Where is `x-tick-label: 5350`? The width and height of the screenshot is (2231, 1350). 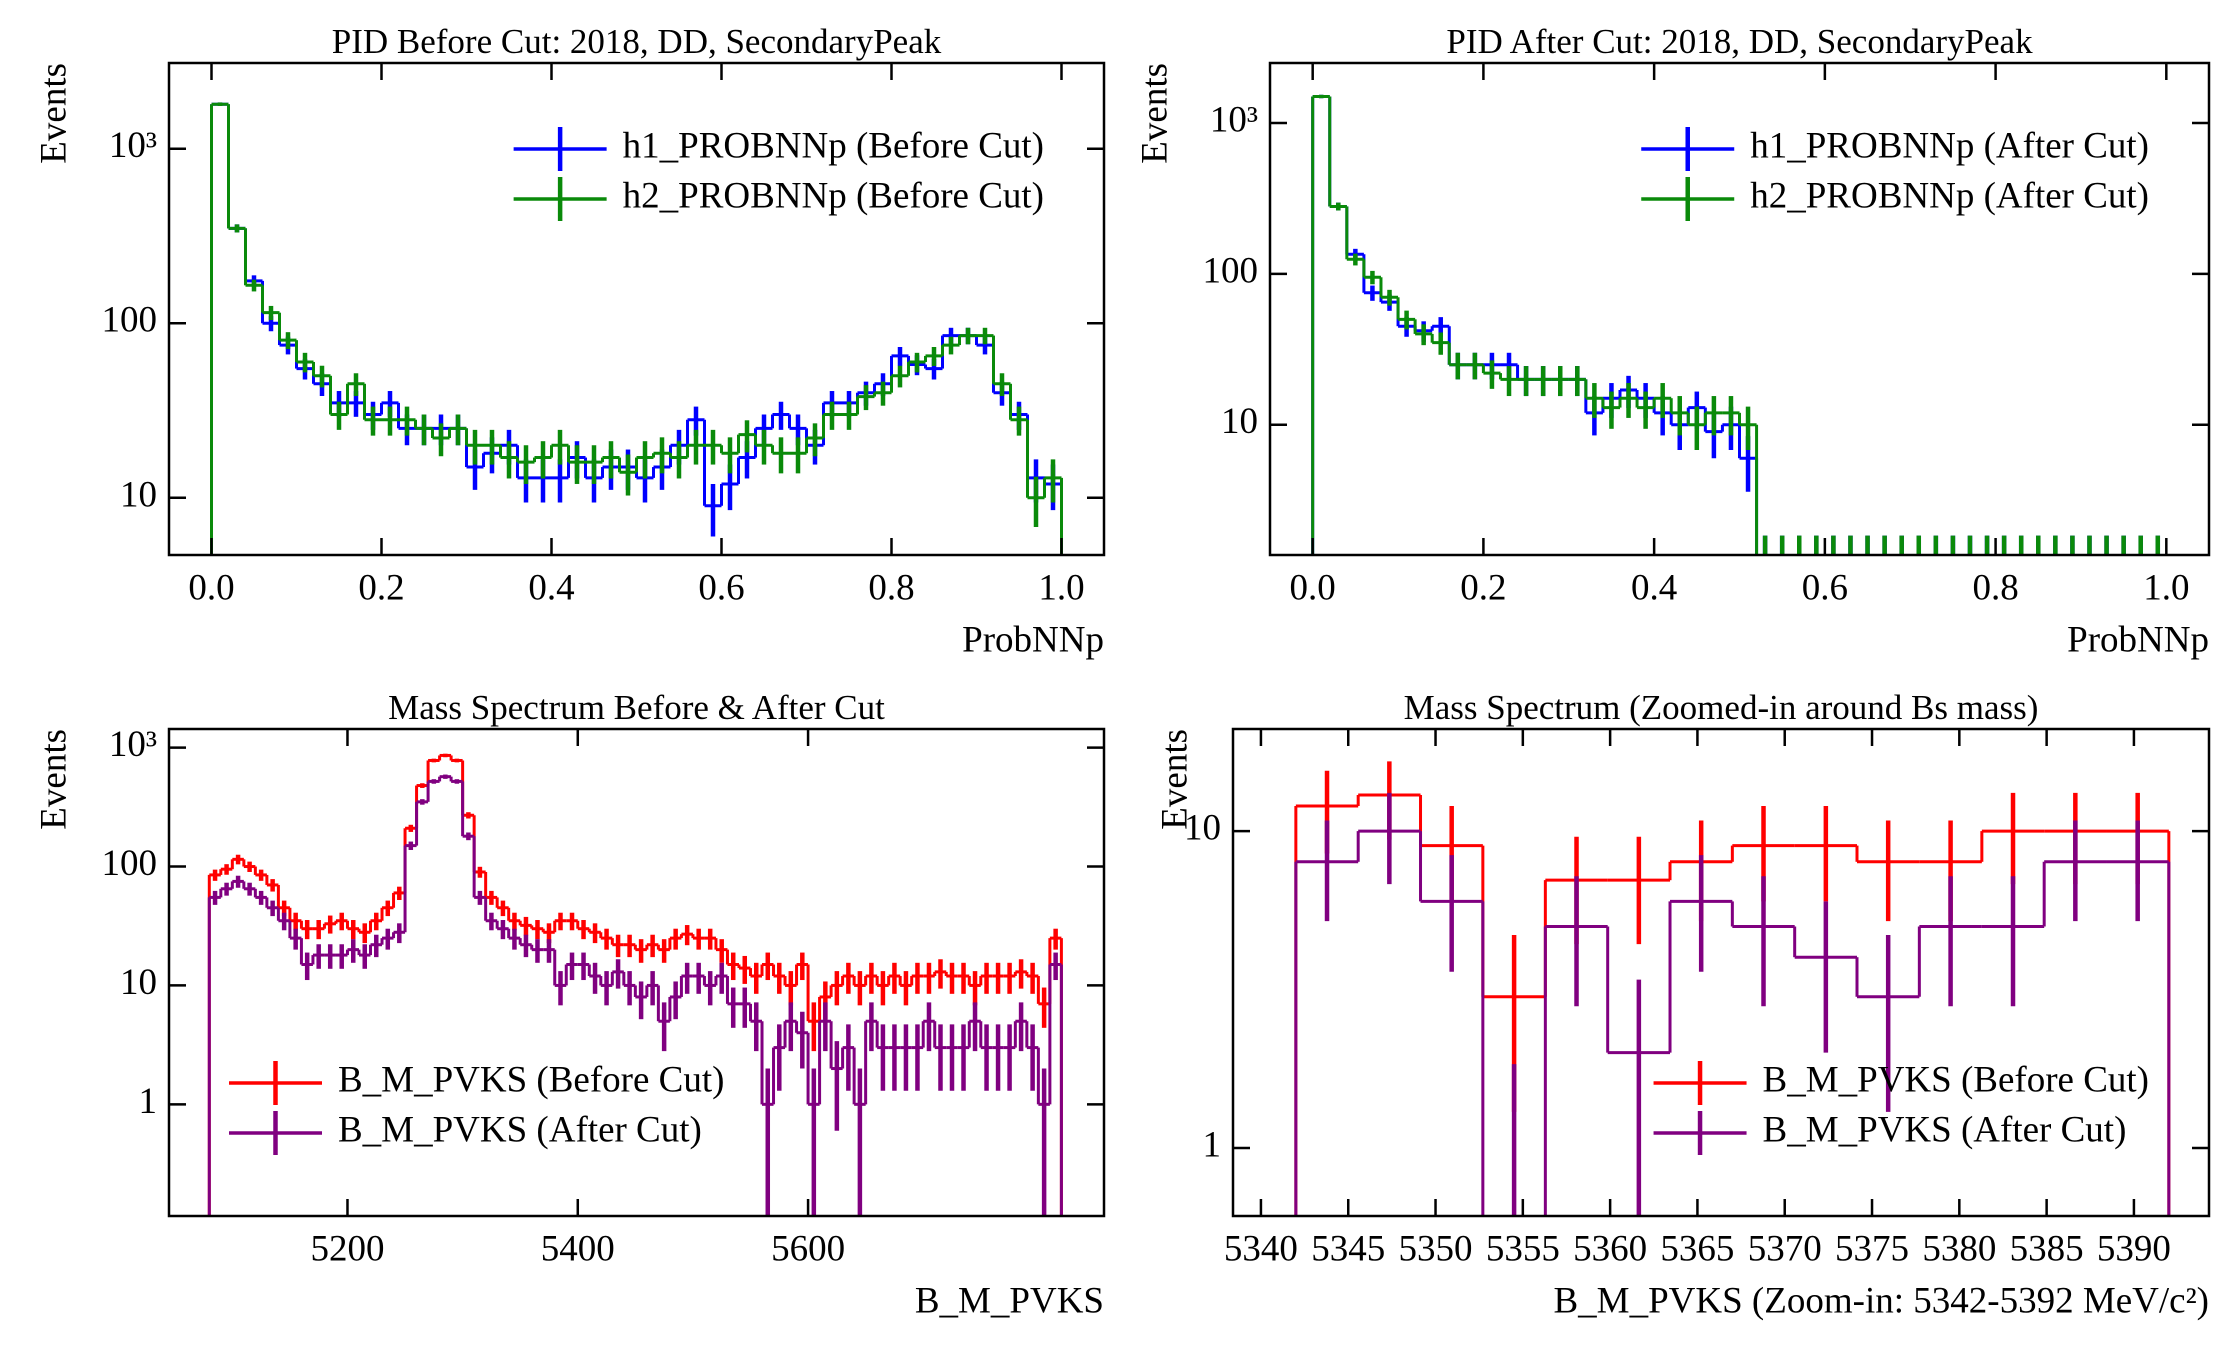 x-tick-label: 5350 is located at coordinates (1436, 1248).